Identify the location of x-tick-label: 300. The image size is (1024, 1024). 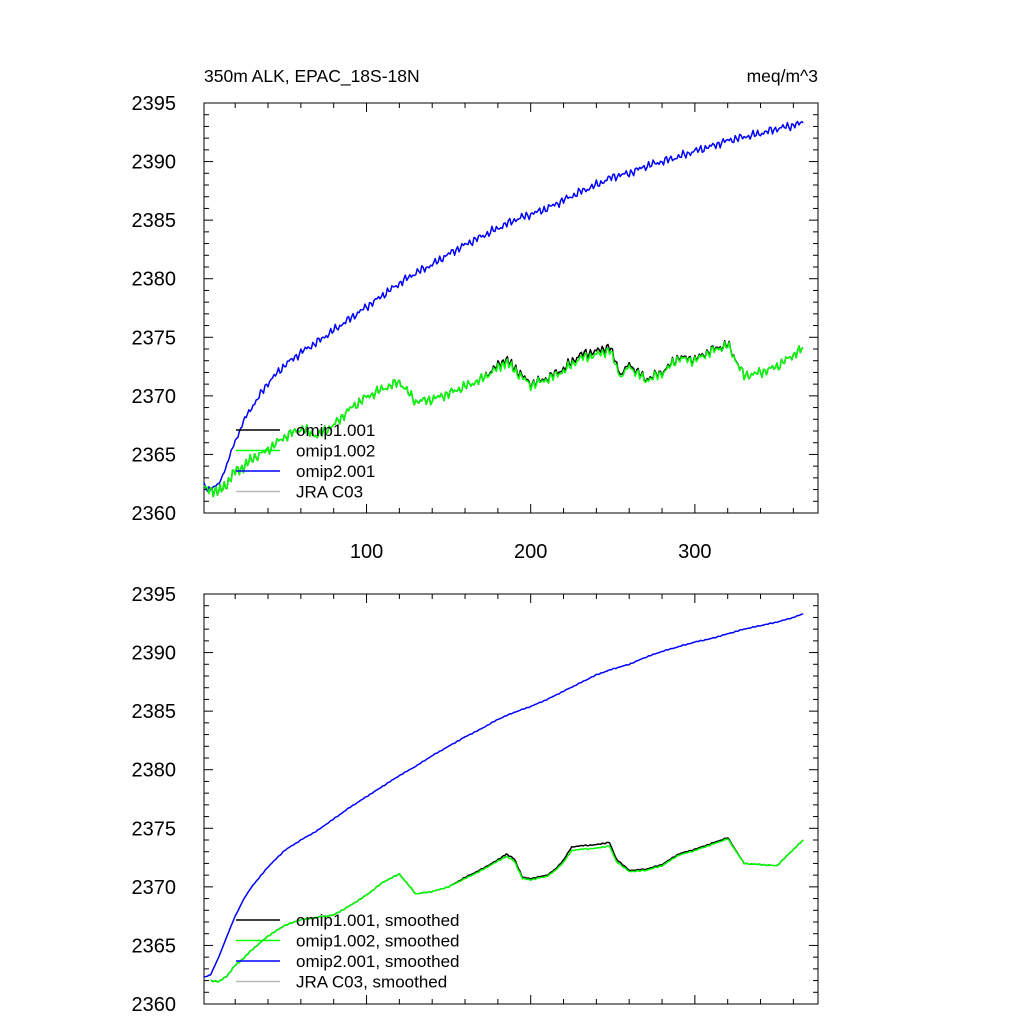
(694, 552).